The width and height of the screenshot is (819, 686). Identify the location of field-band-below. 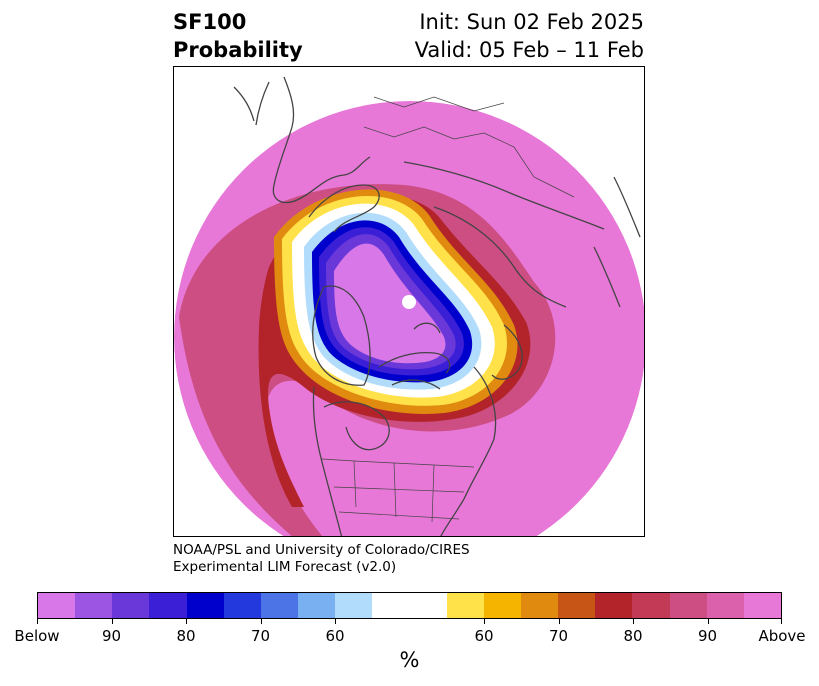
(390, 303).